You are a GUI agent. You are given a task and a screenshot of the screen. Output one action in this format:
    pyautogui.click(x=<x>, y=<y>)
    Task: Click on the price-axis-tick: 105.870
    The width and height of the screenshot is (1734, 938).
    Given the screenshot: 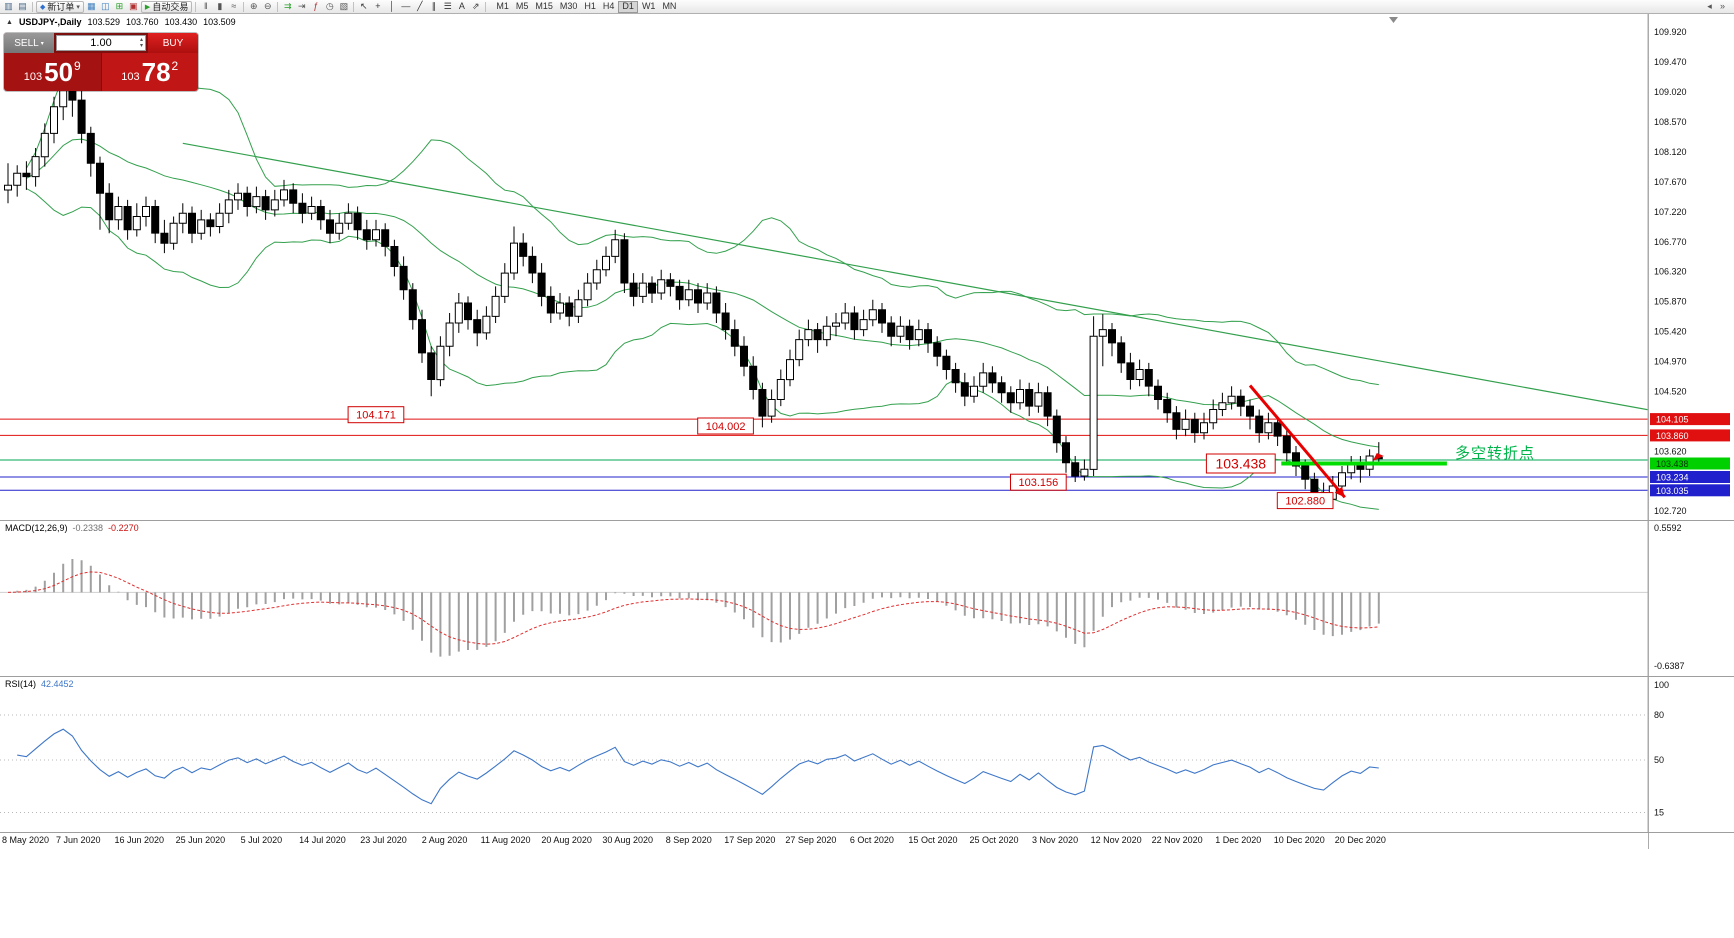 What is the action you would take?
    pyautogui.click(x=1670, y=302)
    